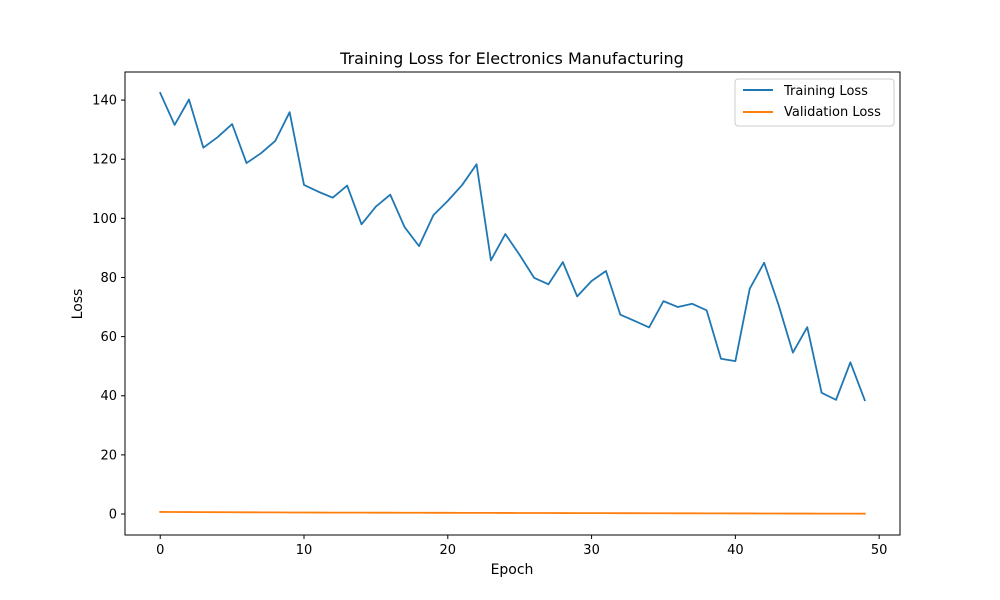 The width and height of the screenshot is (1000, 600). I want to click on y-tick-label: 0, so click(113, 515).